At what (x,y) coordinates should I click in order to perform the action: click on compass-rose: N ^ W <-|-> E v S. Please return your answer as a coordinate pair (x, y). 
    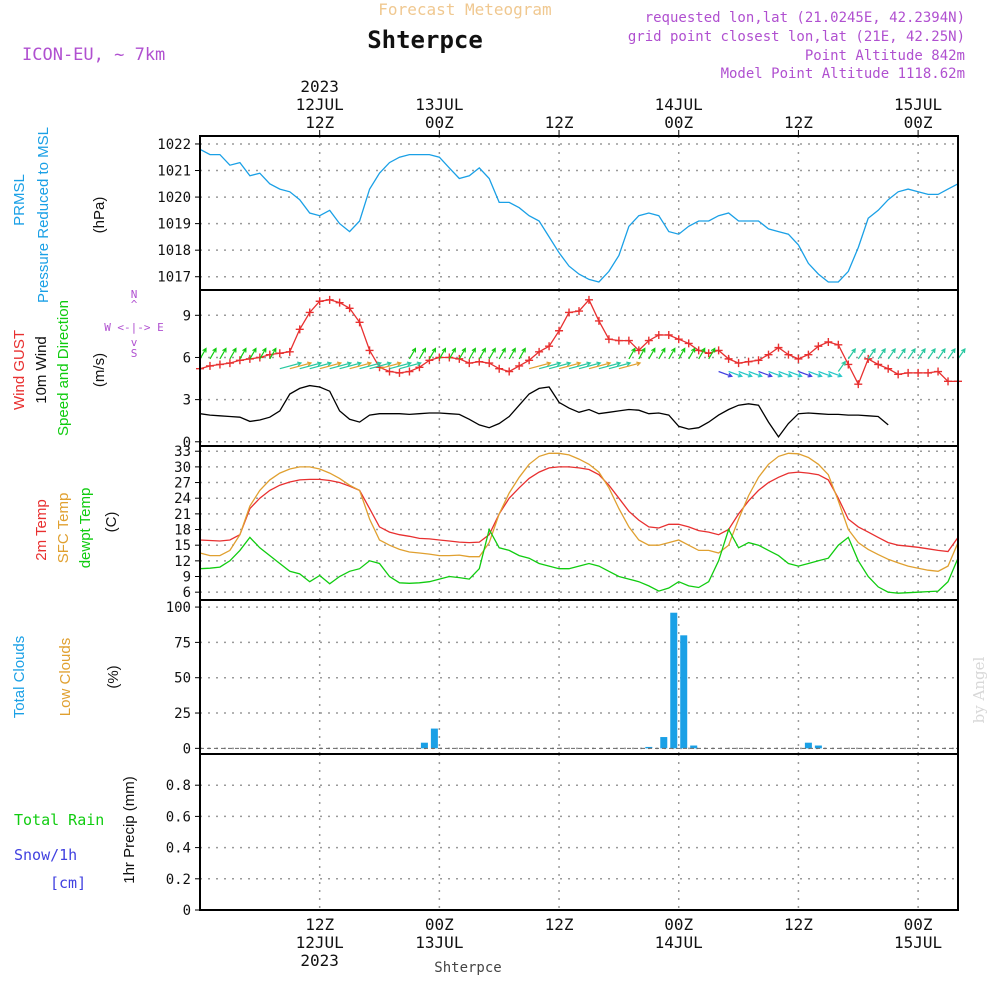
    Looking at the image, I should click on (134, 324).